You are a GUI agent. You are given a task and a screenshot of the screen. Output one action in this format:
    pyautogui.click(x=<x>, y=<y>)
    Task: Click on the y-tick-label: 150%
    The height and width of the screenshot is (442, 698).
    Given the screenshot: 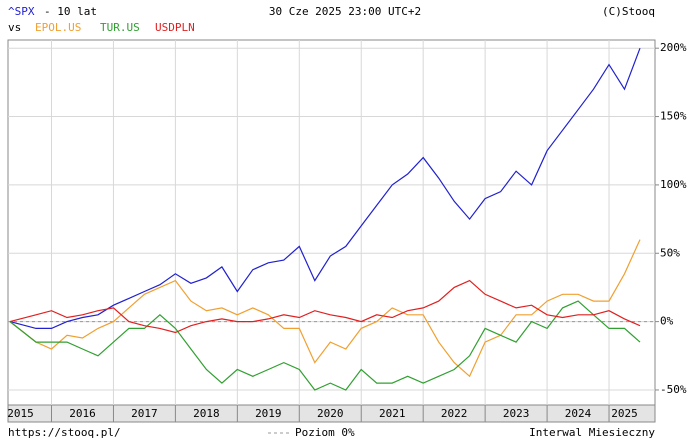 What is the action you would take?
    pyautogui.click(x=673, y=116)
    